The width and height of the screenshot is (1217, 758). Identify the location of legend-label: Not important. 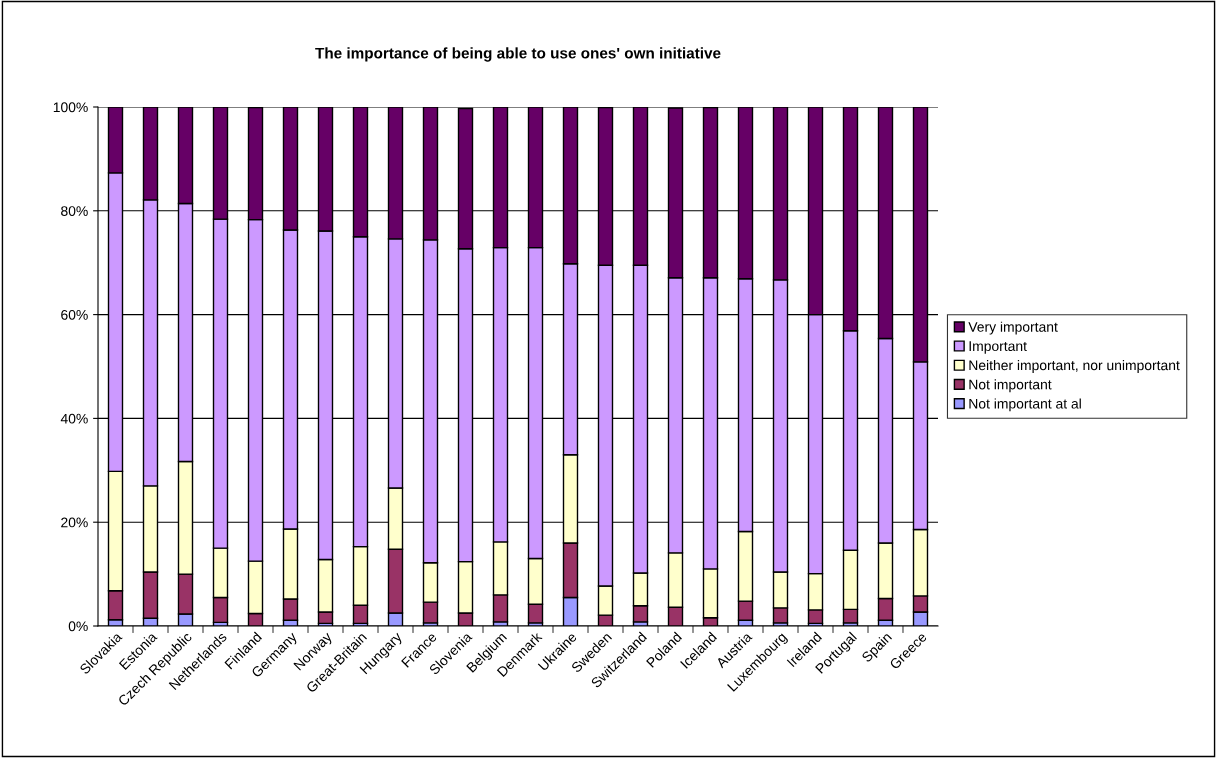
(1010, 386).